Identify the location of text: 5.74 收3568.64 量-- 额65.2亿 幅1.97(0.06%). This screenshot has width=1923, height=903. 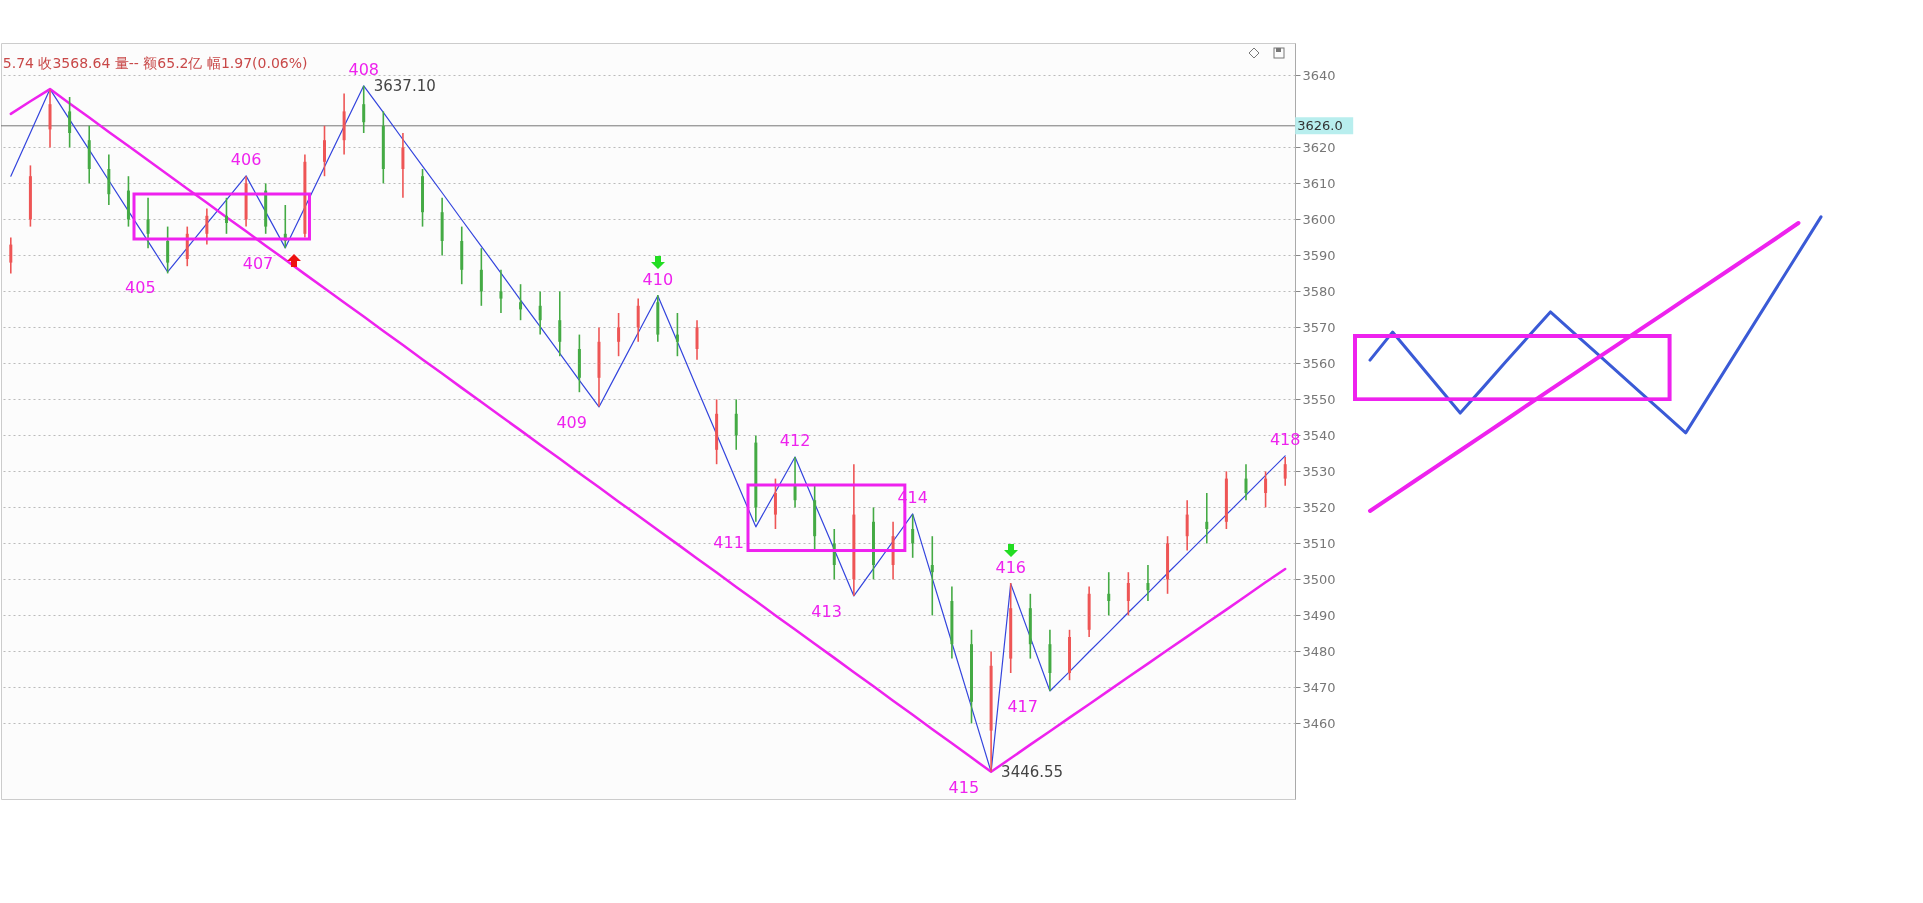
(155, 63).